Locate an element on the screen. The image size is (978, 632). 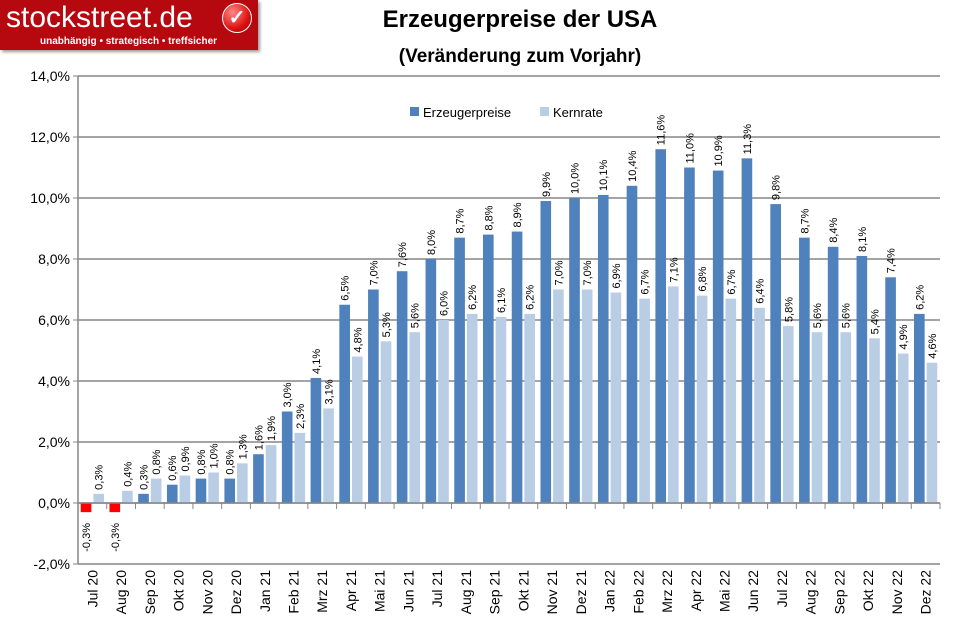
x-tick-label: Okt 22 is located at coordinates (868, 590).